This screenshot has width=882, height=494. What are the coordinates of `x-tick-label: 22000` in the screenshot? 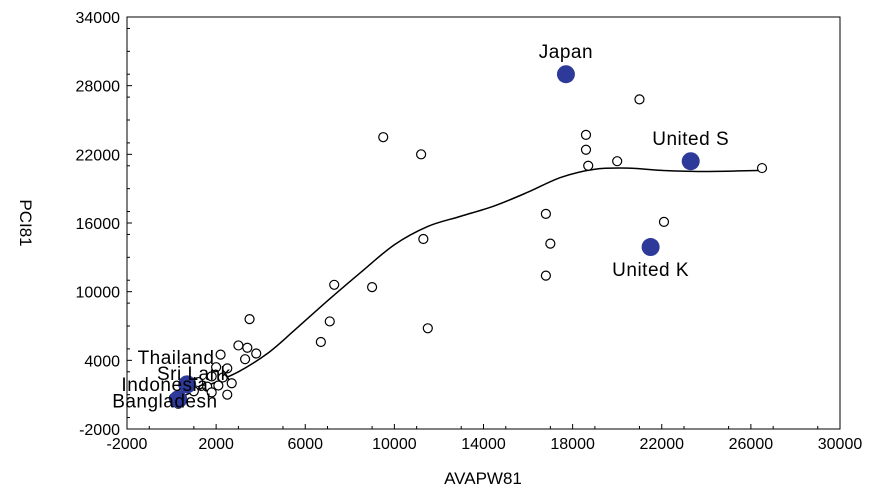 It's located at (662, 444).